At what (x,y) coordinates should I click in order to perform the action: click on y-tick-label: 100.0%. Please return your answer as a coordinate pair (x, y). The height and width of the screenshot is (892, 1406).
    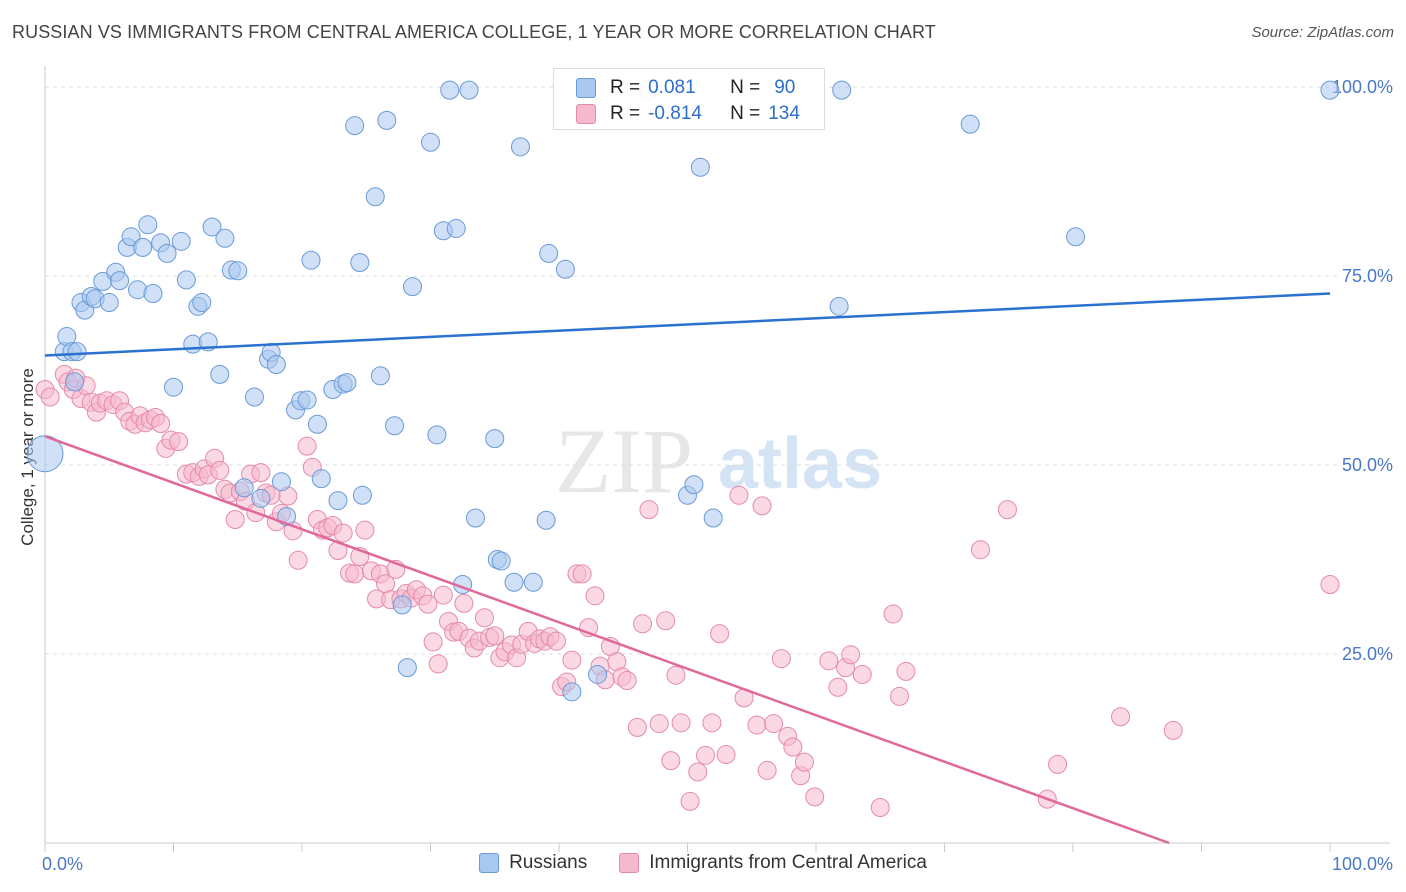
    Looking at the image, I should click on (1362, 87).